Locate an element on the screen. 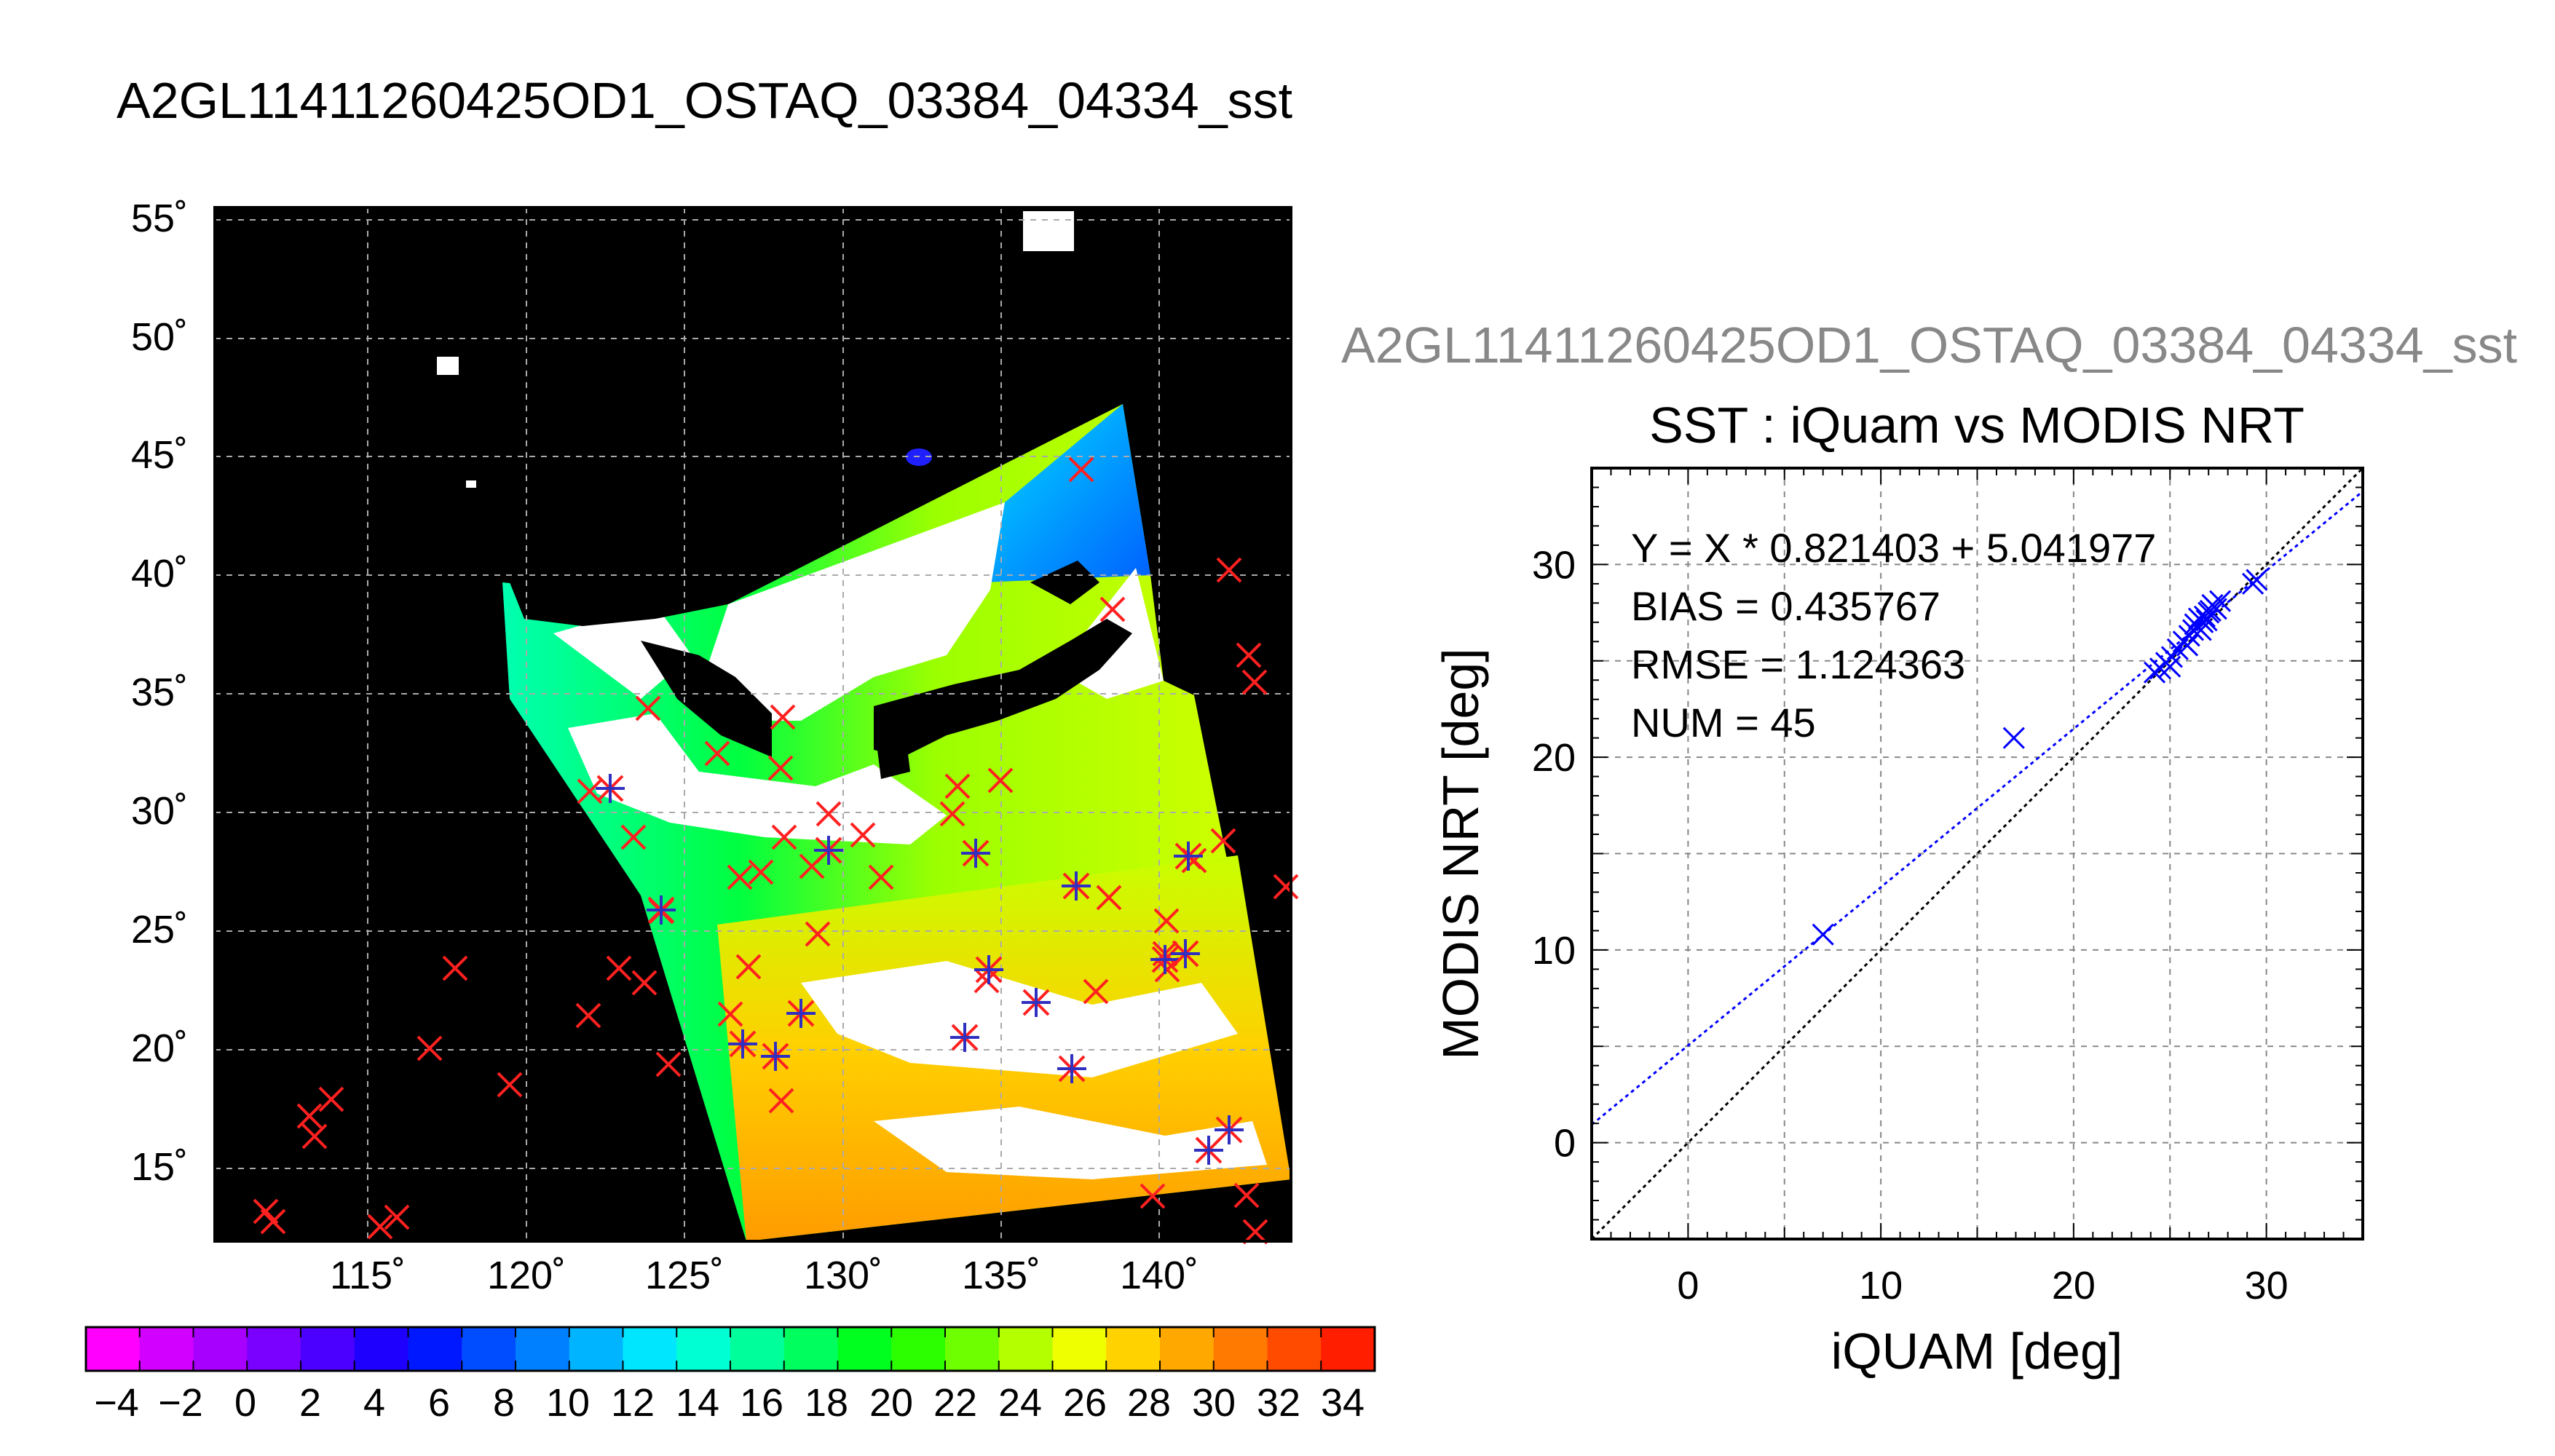 The image size is (2555, 1456). colorbar-tick-label: 16 is located at coordinates (761, 1403).